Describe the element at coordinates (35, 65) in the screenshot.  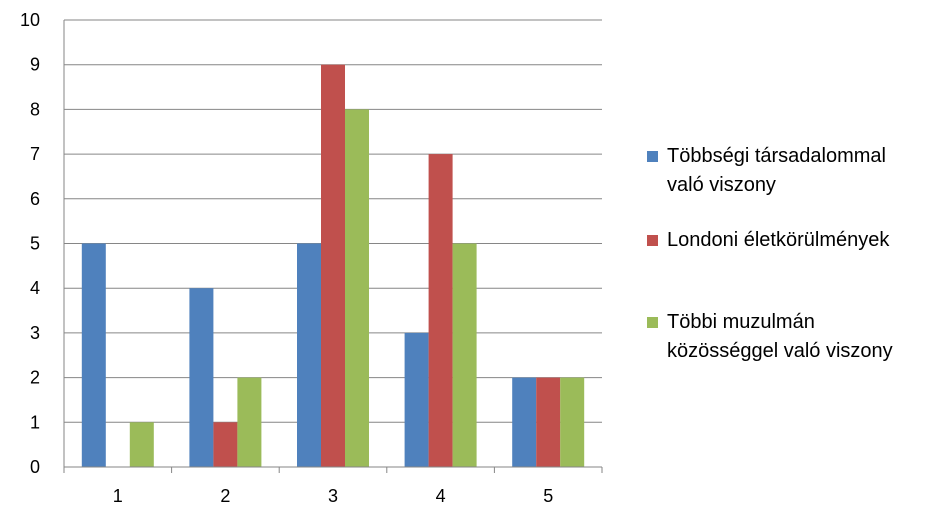
I see `y-tick-label: 9` at that location.